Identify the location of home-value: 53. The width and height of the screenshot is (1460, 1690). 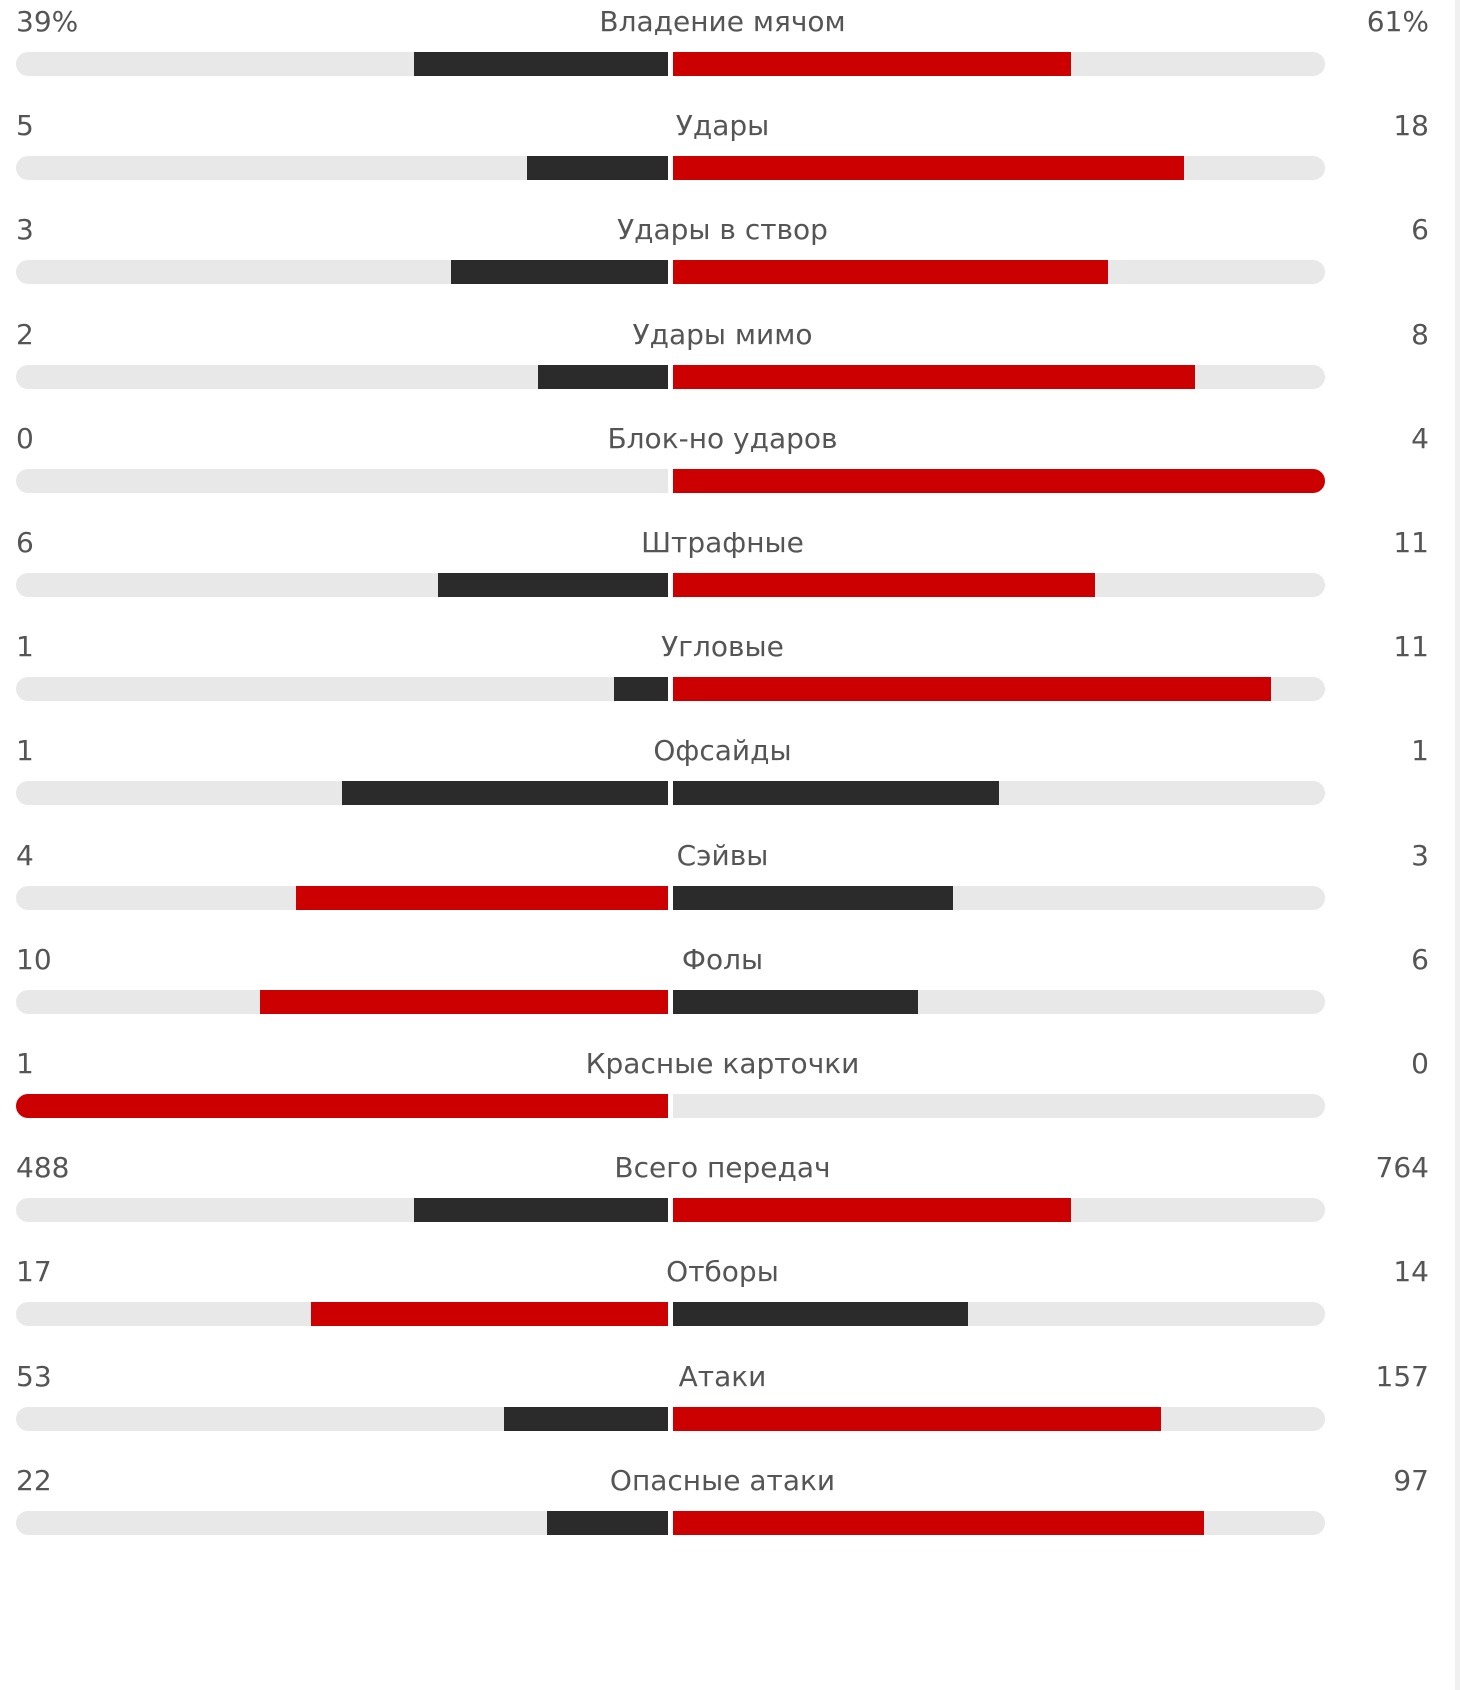
(34, 1376).